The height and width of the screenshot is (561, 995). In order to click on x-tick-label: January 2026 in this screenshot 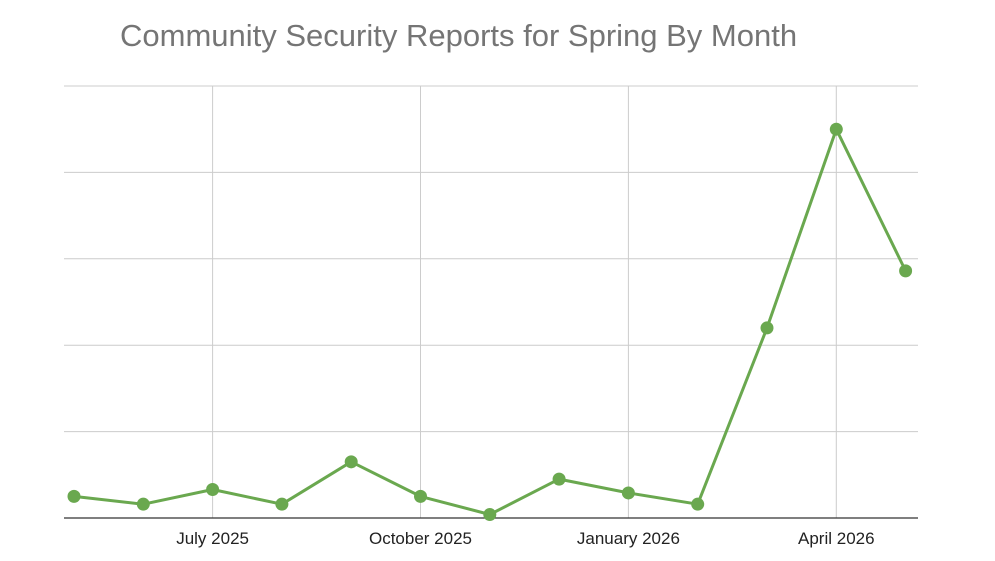, I will do `click(628, 538)`.